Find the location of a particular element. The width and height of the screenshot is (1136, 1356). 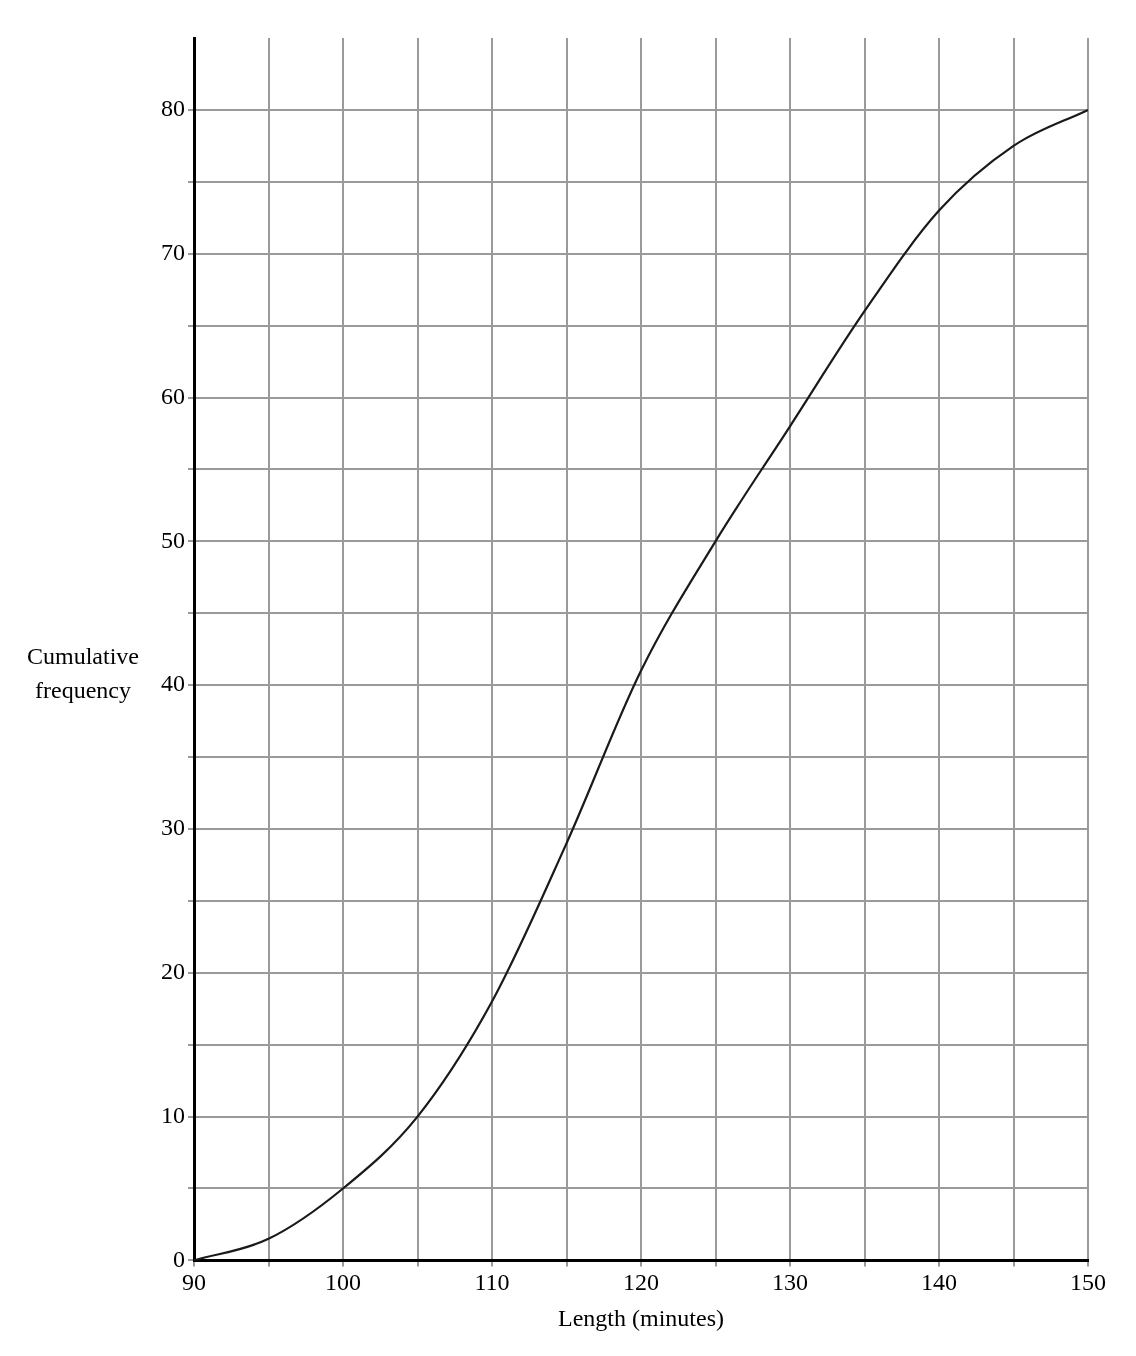

x-tick-label: 90 is located at coordinates (194, 1282).